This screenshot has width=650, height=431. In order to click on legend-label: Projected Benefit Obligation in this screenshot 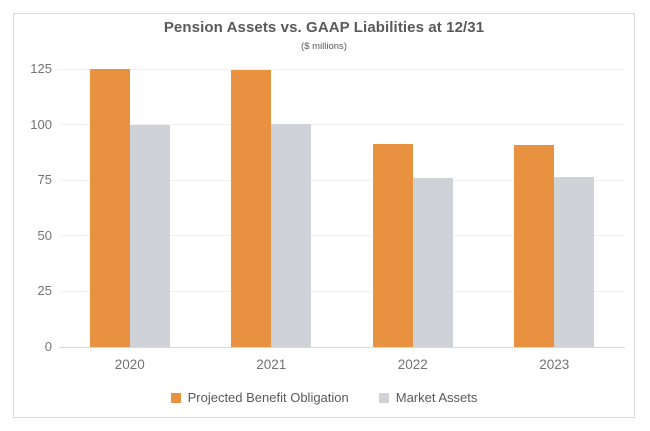, I will do `click(268, 397)`.